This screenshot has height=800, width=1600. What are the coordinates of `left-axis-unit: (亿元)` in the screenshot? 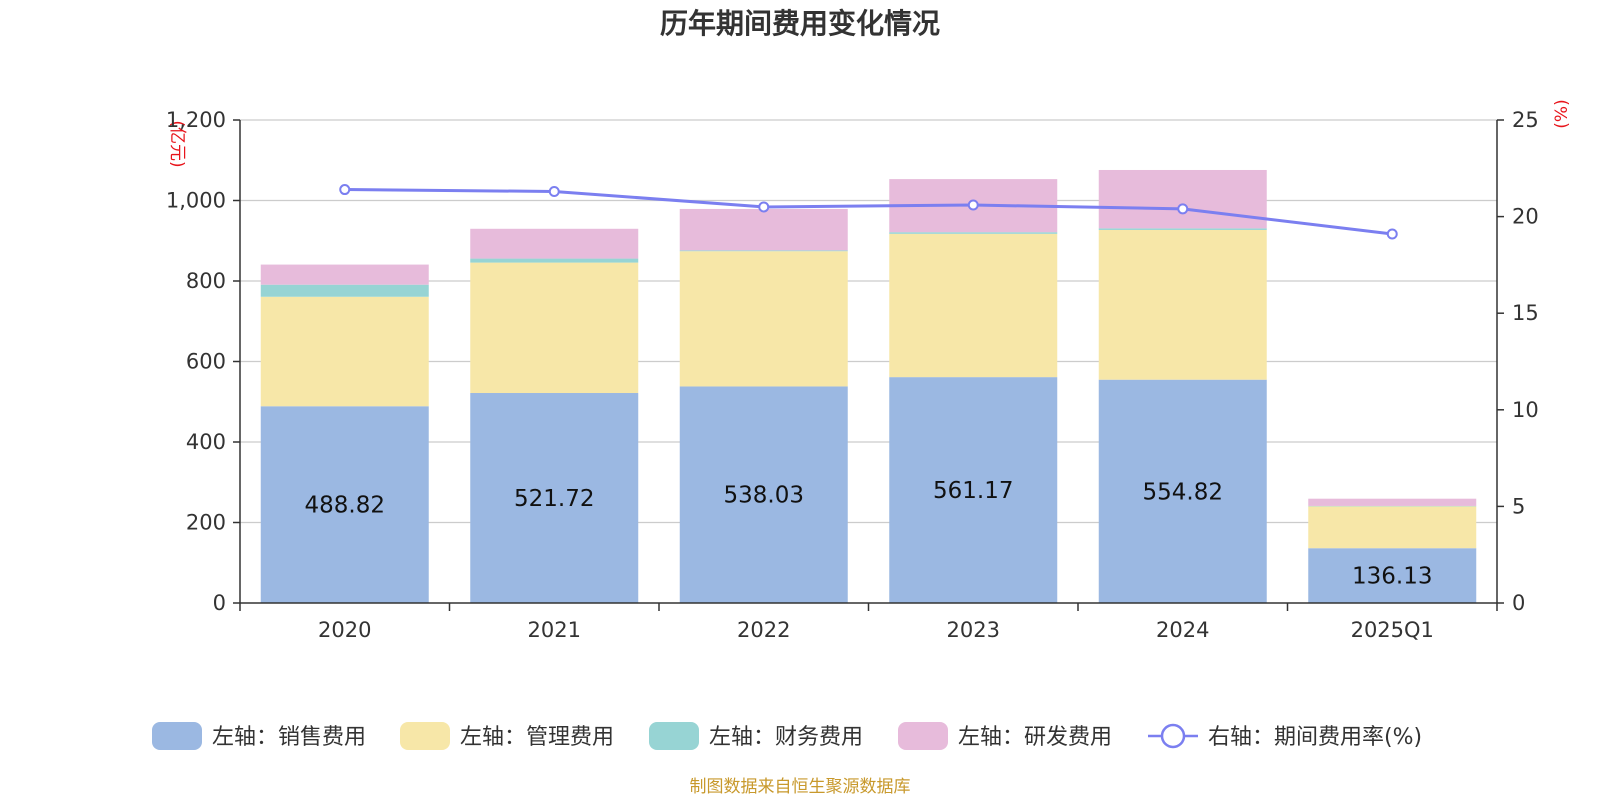 It's located at (177, 143).